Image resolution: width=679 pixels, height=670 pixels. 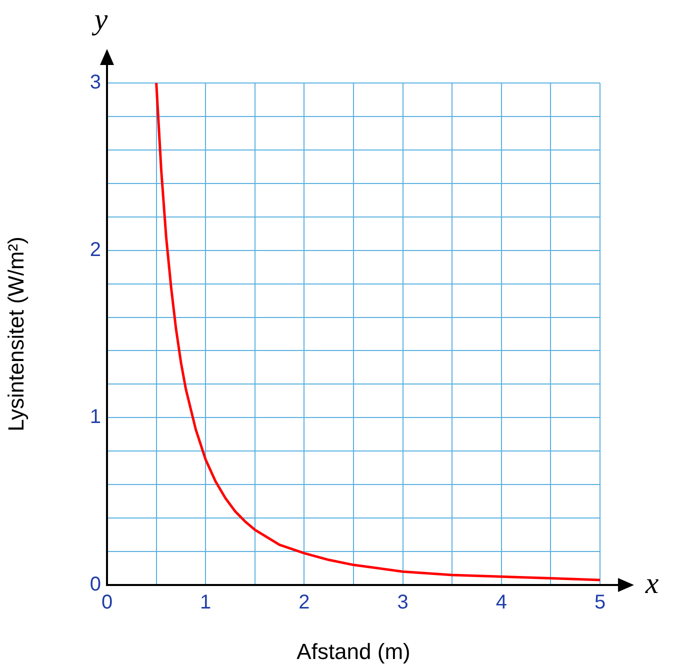 I want to click on y-axis-title: Lysintensitet (W/m²), so click(x=15, y=334).